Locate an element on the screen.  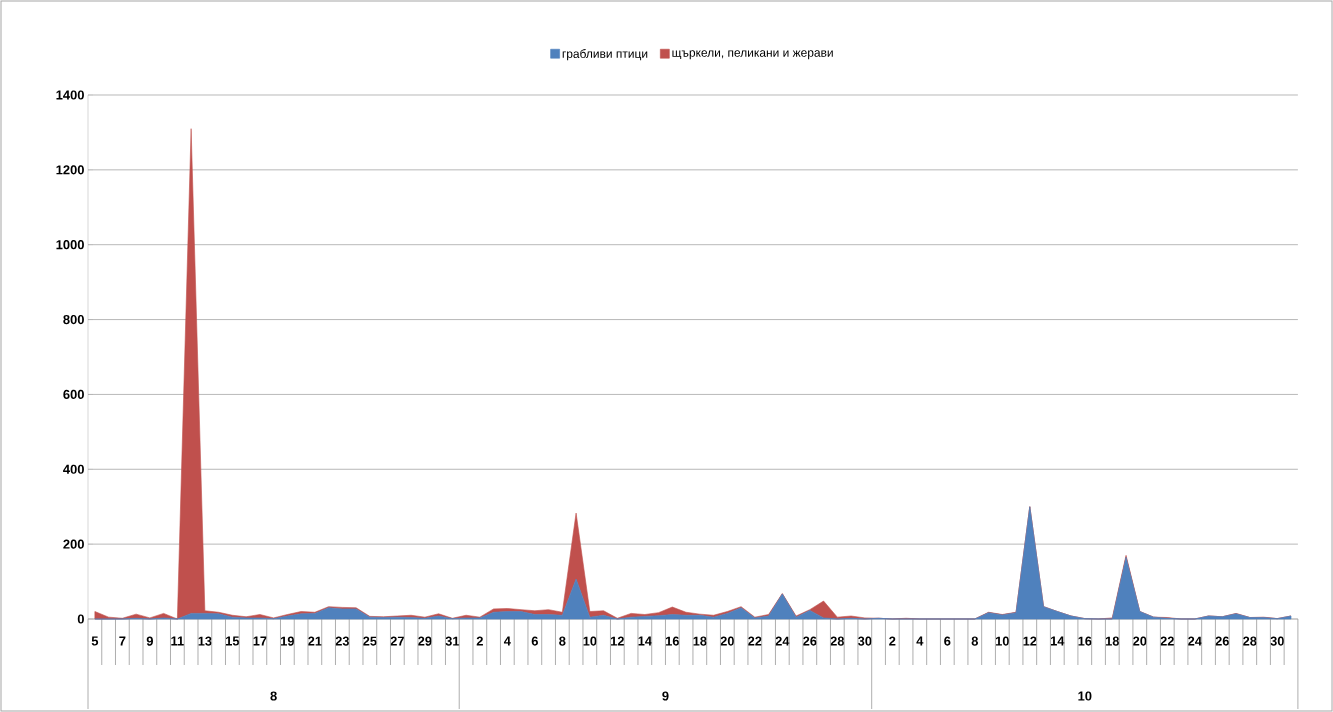
x-tick-label: 15 is located at coordinates (232, 641).